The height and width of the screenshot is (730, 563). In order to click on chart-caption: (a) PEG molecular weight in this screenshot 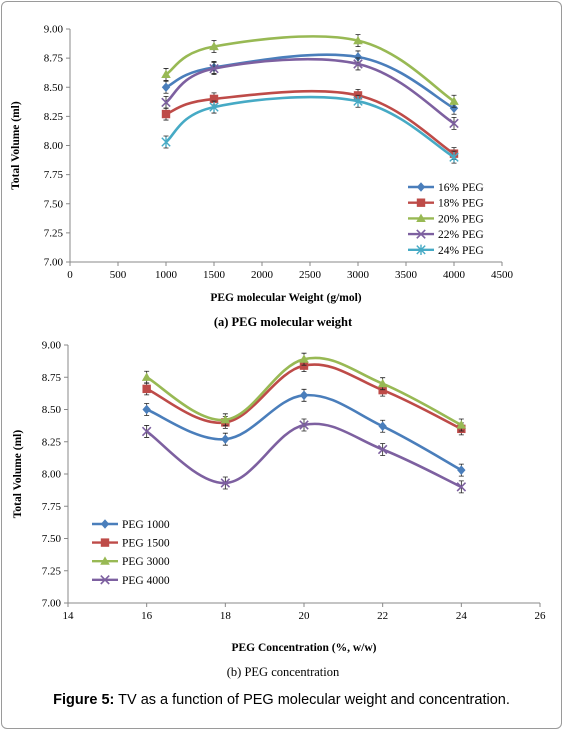, I will do `click(283, 322)`.